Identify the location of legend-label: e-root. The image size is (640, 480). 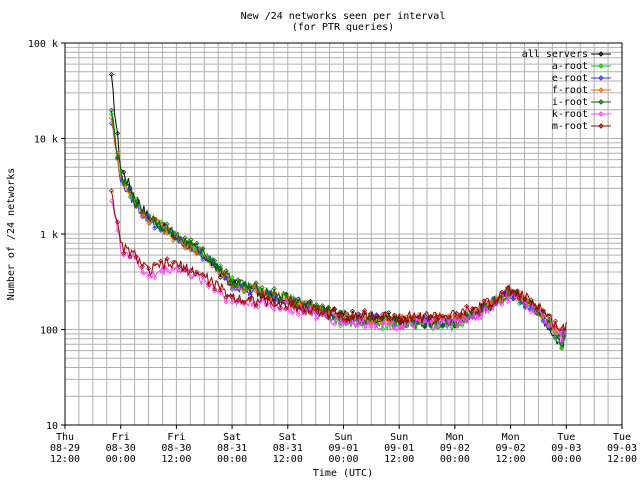
(570, 78).